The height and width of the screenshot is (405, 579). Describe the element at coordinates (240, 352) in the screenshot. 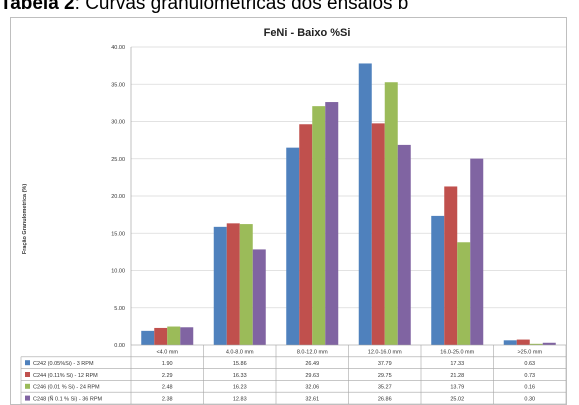

I see `x-tick-label: 4.0-8.0 mm` at that location.